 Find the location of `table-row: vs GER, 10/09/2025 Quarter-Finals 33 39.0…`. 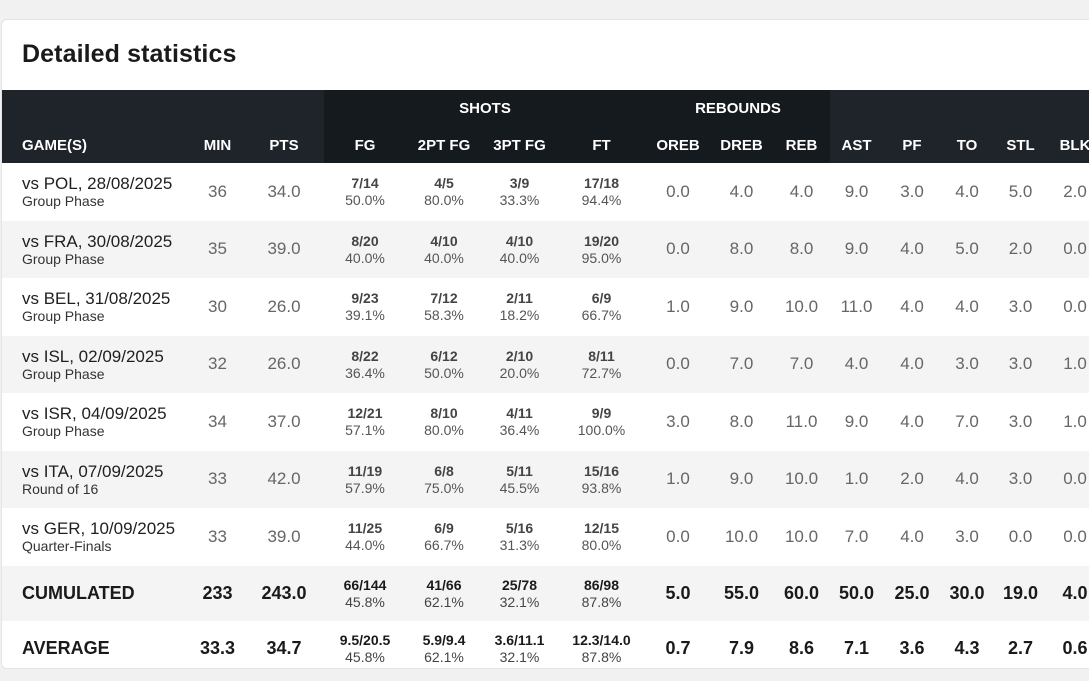

table-row: vs GER, 10/09/2025 Quarter-Finals 33 39.0… is located at coordinates (545, 537).